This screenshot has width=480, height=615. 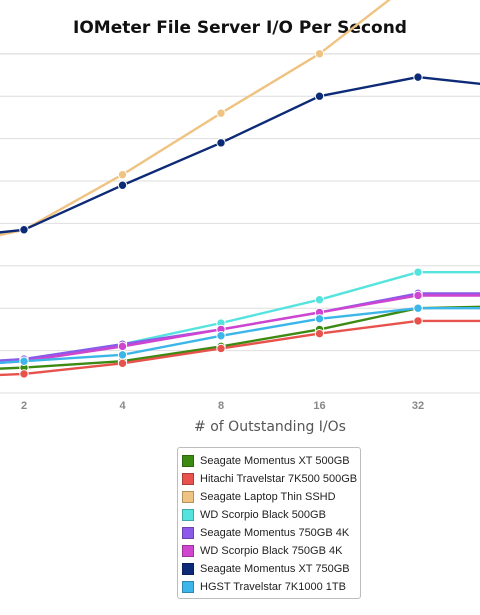 What do you see at coordinates (240, 28) in the screenshot?
I see `chart-title: IOMeter File Server I/O Per Second` at bounding box center [240, 28].